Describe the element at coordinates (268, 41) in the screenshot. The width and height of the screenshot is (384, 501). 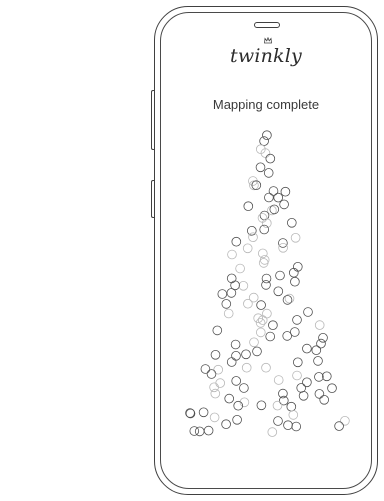
I see `crown-icon` at that location.